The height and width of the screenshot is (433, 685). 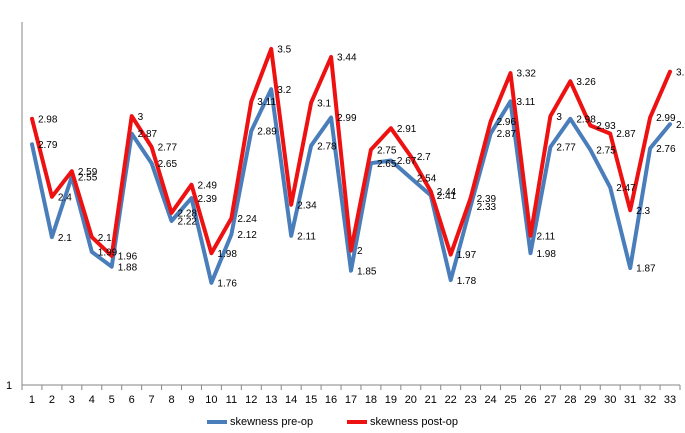 What do you see at coordinates (590, 400) in the screenshot?
I see `x-tick-label: 29` at bounding box center [590, 400].